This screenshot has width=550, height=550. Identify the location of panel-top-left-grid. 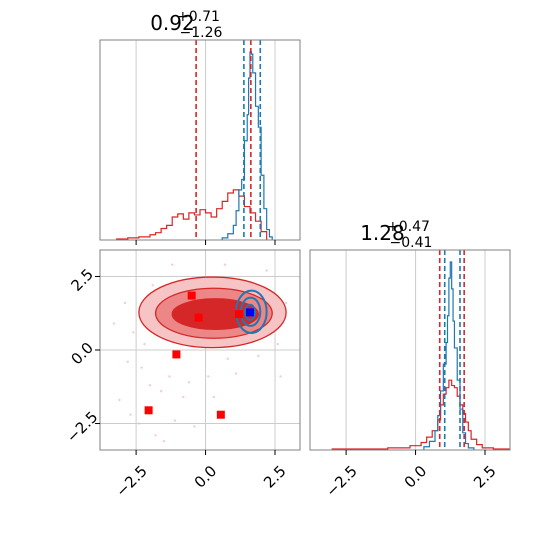
(205, 140).